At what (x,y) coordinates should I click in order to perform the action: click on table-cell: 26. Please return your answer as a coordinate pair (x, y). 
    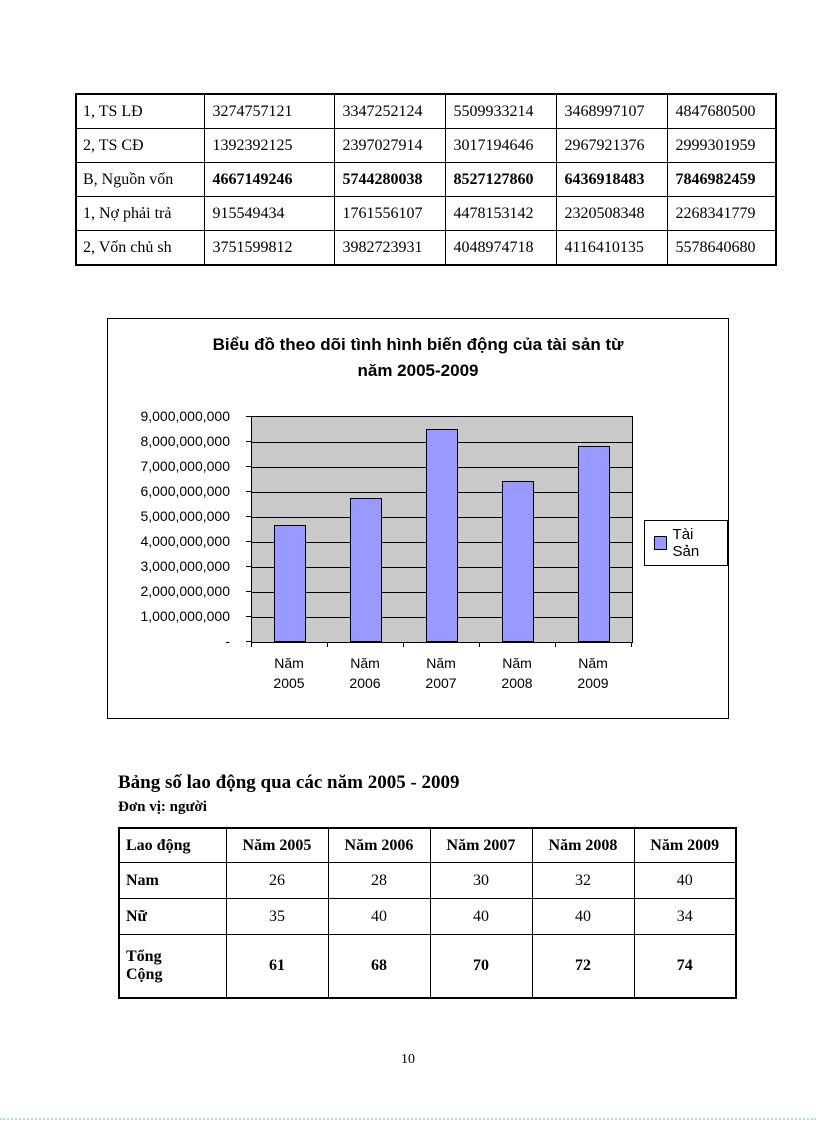
    Looking at the image, I should click on (277, 880).